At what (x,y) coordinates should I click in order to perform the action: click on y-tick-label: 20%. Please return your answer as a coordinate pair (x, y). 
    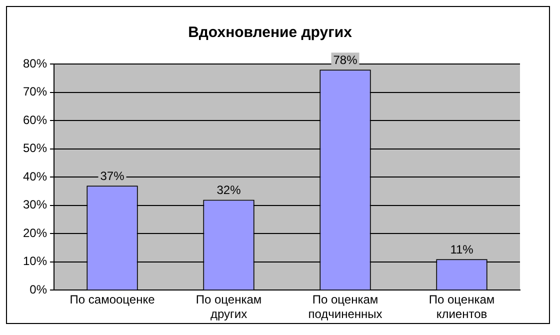
    Looking at the image, I should click on (35, 233).